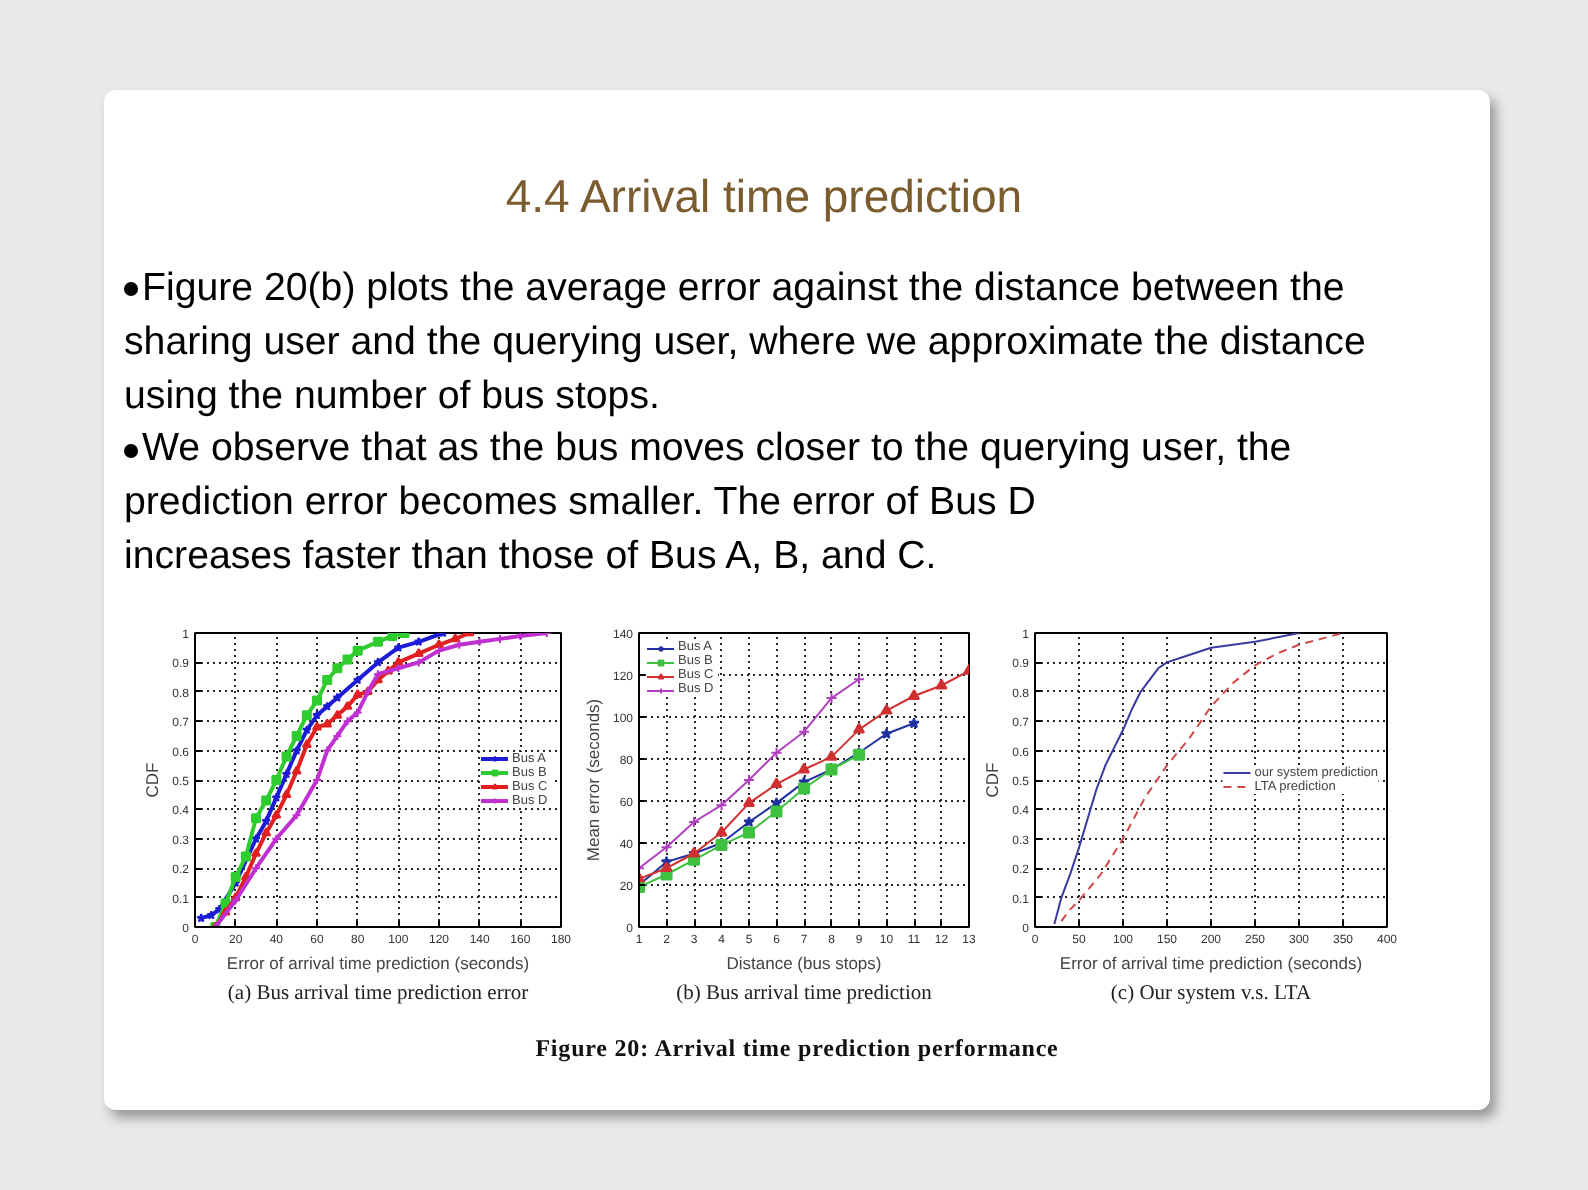 This screenshot has width=1588, height=1190. What do you see at coordinates (746, 343) in the screenshot?
I see `caption: Figure 20(b) plots the average error against the distance between the sharing user and the querying user, where we approximate the distance using the number of bus stops.` at bounding box center [746, 343].